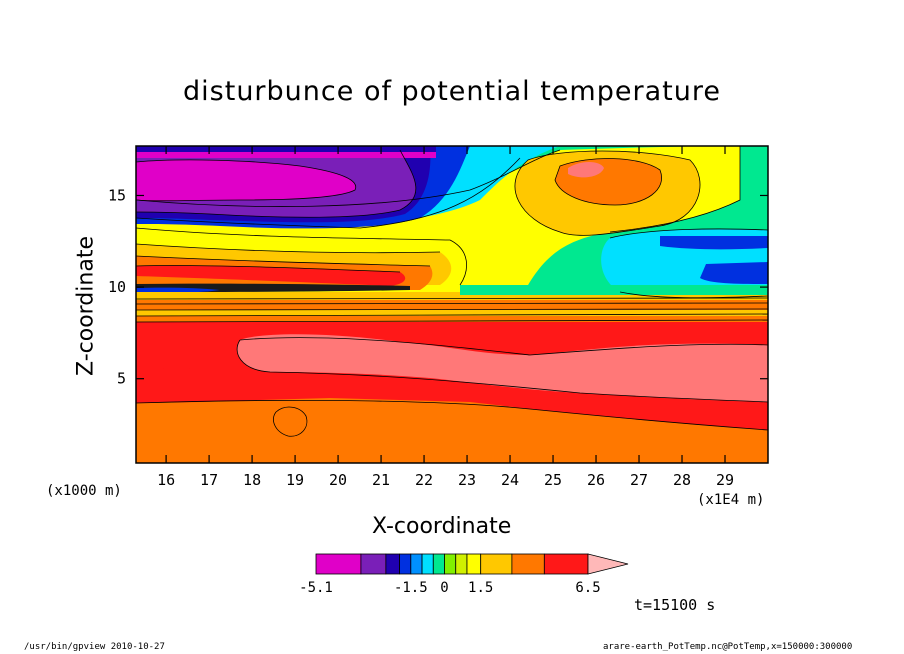 The image size is (904, 654). Describe the element at coordinates (467, 480) in the screenshot. I see `x-tick-label: 23` at that location.